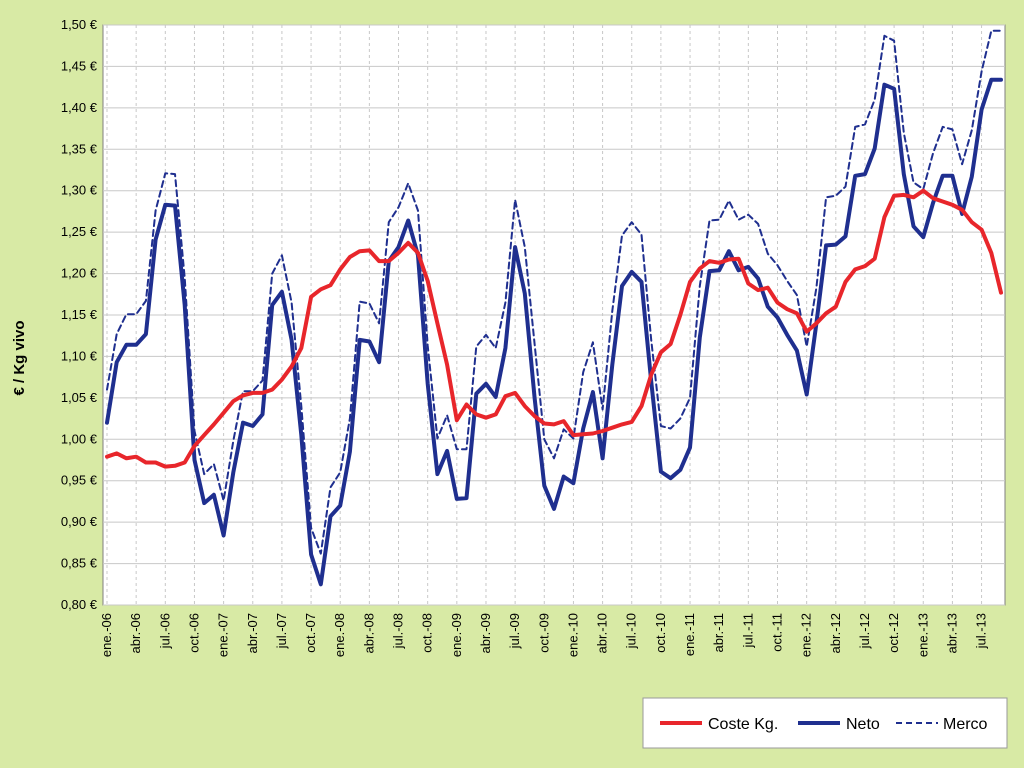 This screenshot has height=768, width=1024. Describe the element at coordinates (106, 635) in the screenshot. I see `x-tick-label: ene.-06` at that location.